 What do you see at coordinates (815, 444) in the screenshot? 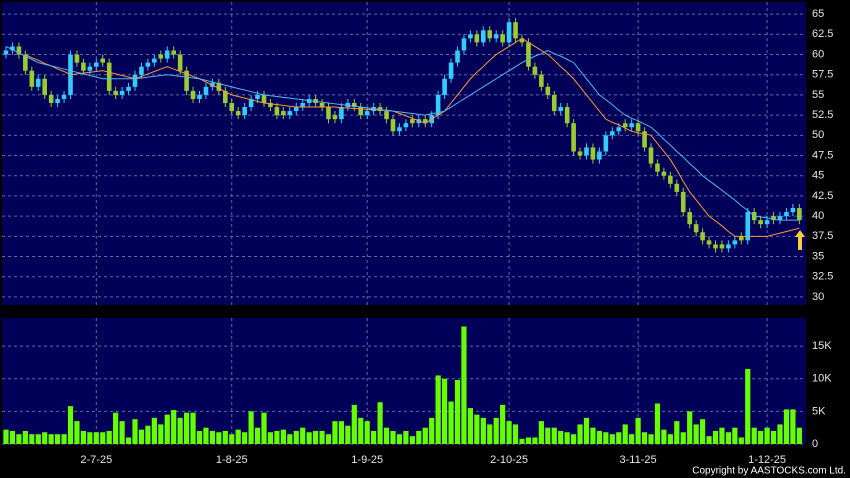
I see `y-tick-label: 0` at bounding box center [815, 444].